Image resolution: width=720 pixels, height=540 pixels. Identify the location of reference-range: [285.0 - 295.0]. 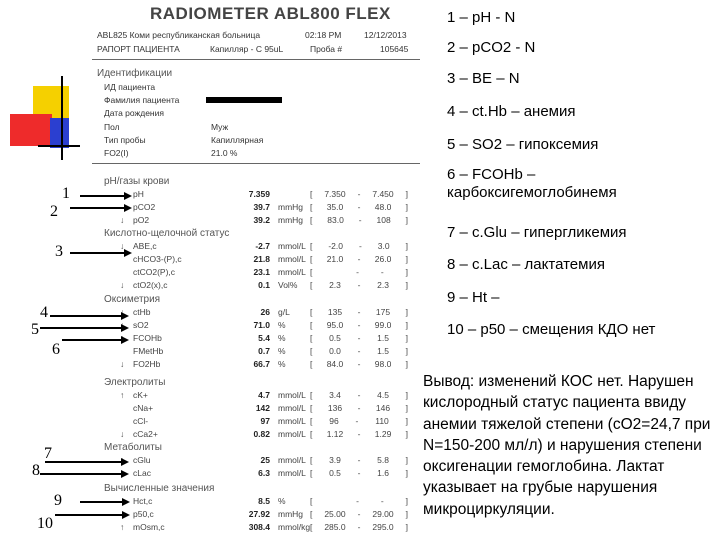
(359, 527).